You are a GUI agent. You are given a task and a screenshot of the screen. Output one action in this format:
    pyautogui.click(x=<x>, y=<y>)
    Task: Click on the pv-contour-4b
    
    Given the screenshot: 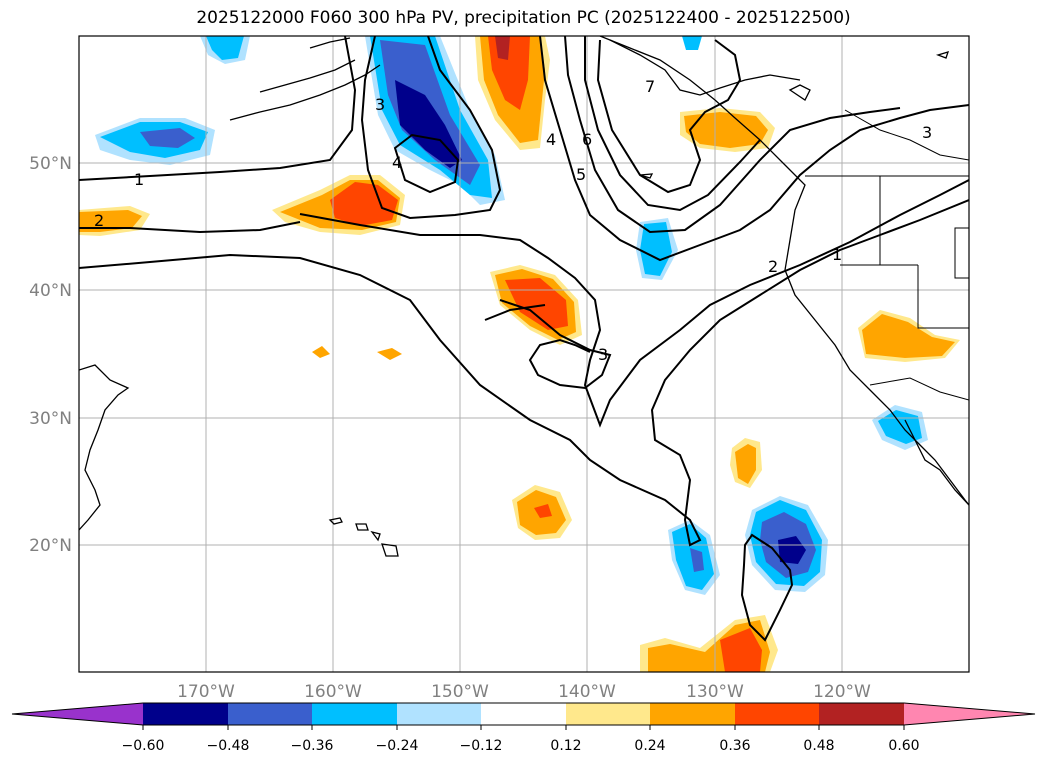 What is the action you would take?
    pyautogui.click(x=754, y=149)
    